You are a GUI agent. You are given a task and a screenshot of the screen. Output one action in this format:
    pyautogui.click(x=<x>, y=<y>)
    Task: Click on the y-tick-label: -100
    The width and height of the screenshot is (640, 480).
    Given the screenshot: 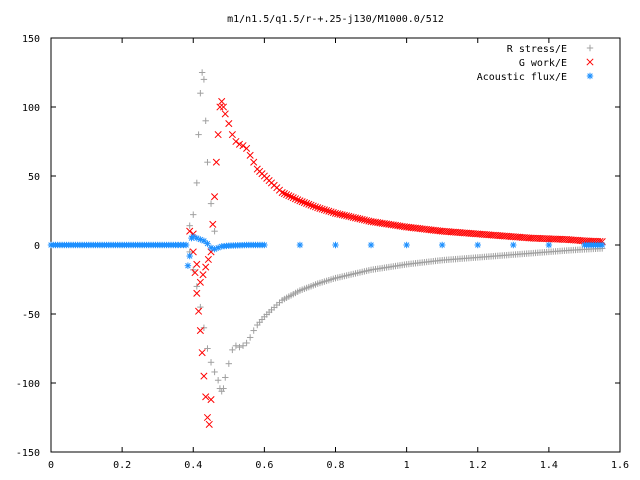 What is the action you would take?
    pyautogui.click(x=28, y=384)
    